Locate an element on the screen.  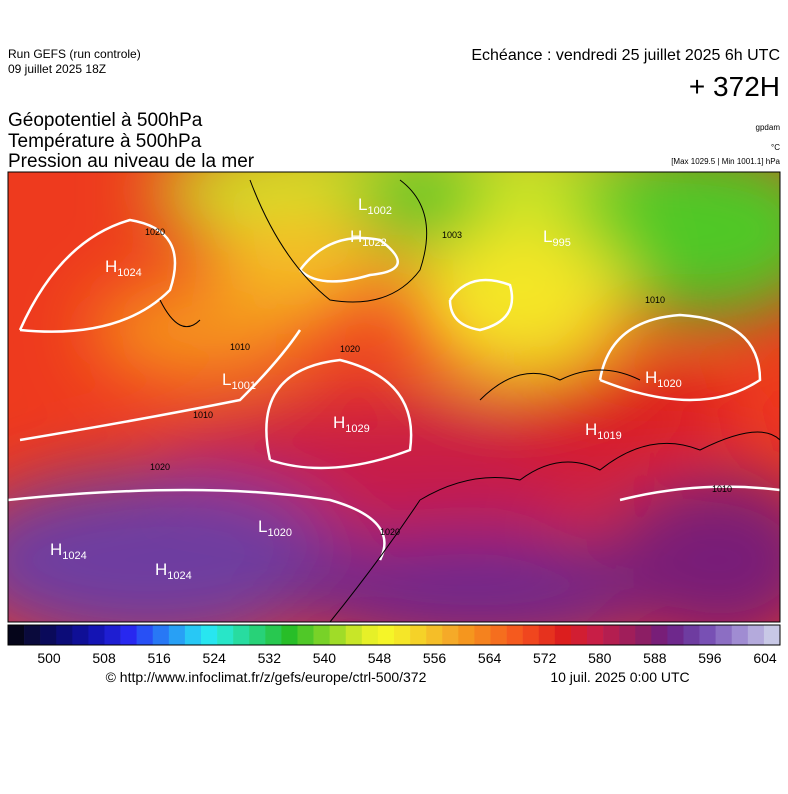
center-value: 1001 is located at coordinates (243, 386).